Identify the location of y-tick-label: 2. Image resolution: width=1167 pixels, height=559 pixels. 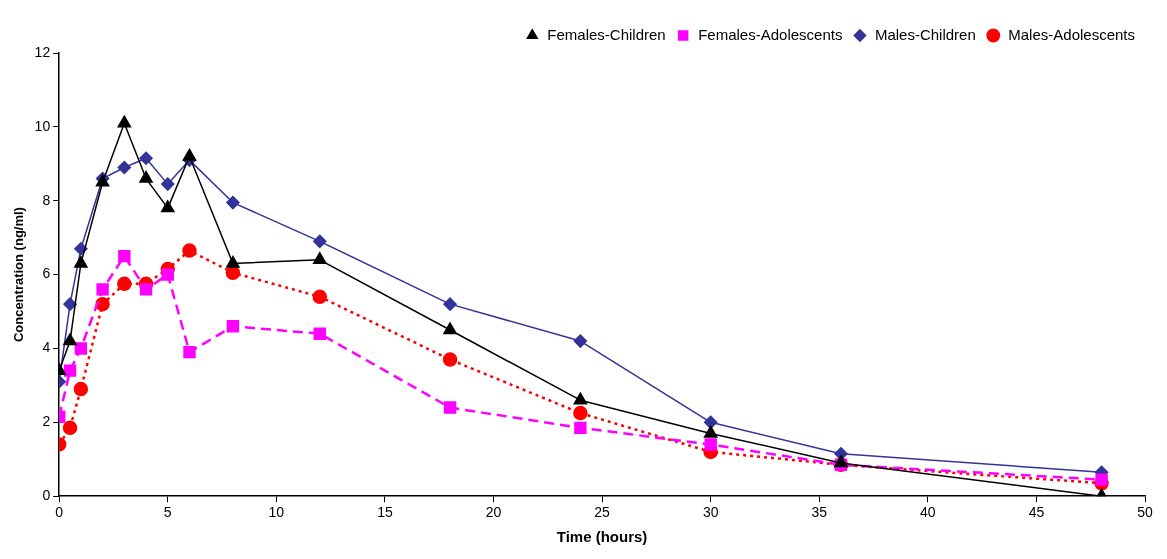
(46, 421).